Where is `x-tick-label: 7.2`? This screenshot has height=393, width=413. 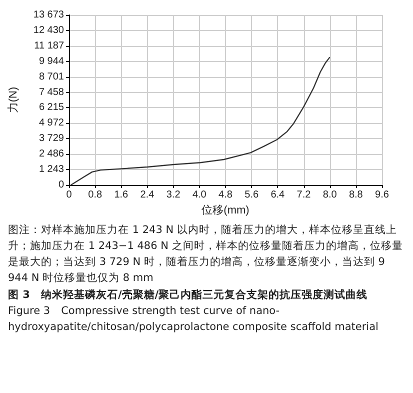 x-tick-label: 7.2 is located at coordinates (304, 195).